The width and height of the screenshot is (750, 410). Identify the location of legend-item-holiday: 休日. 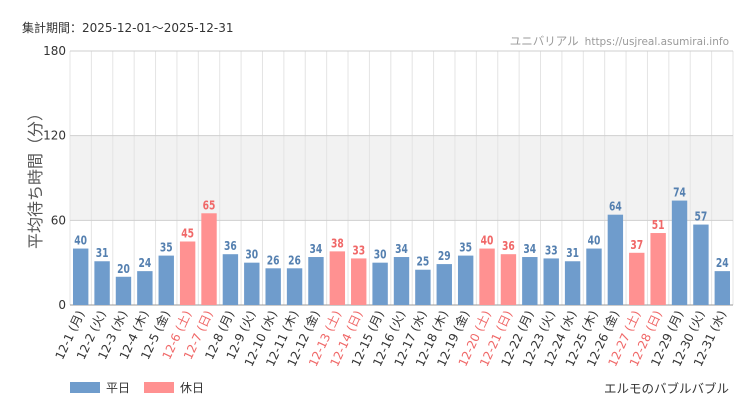
(174, 387).